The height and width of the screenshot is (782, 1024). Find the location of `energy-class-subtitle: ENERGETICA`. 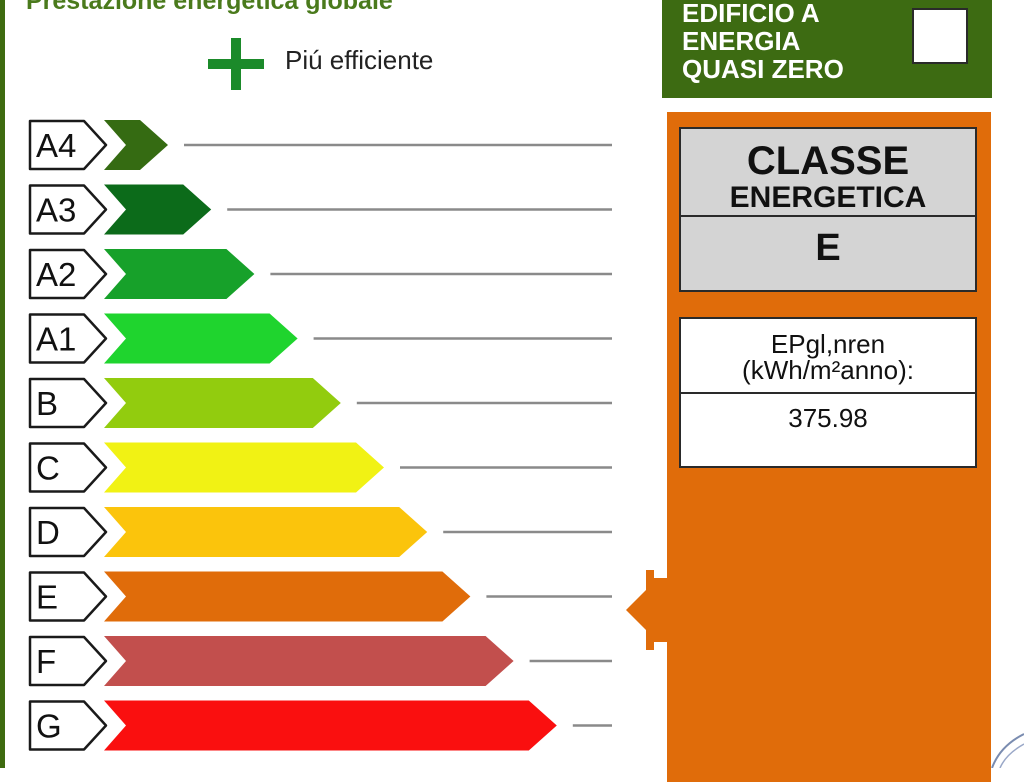

energy-class-subtitle: ENERGETICA is located at coordinates (828, 197).